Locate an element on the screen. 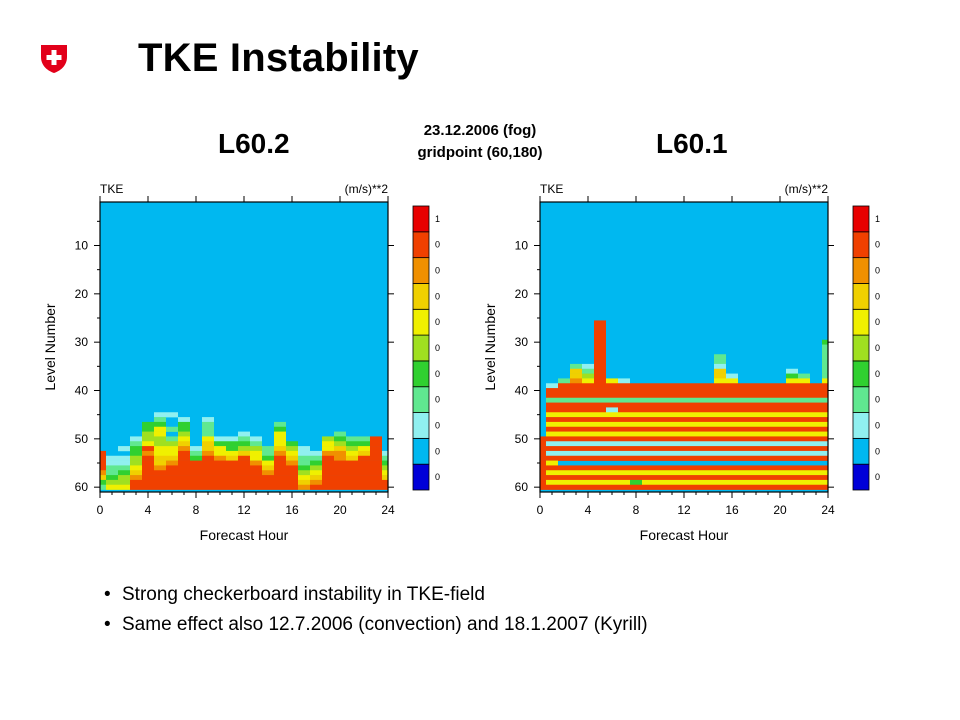  x-tick-label: 4 is located at coordinates (148, 510).